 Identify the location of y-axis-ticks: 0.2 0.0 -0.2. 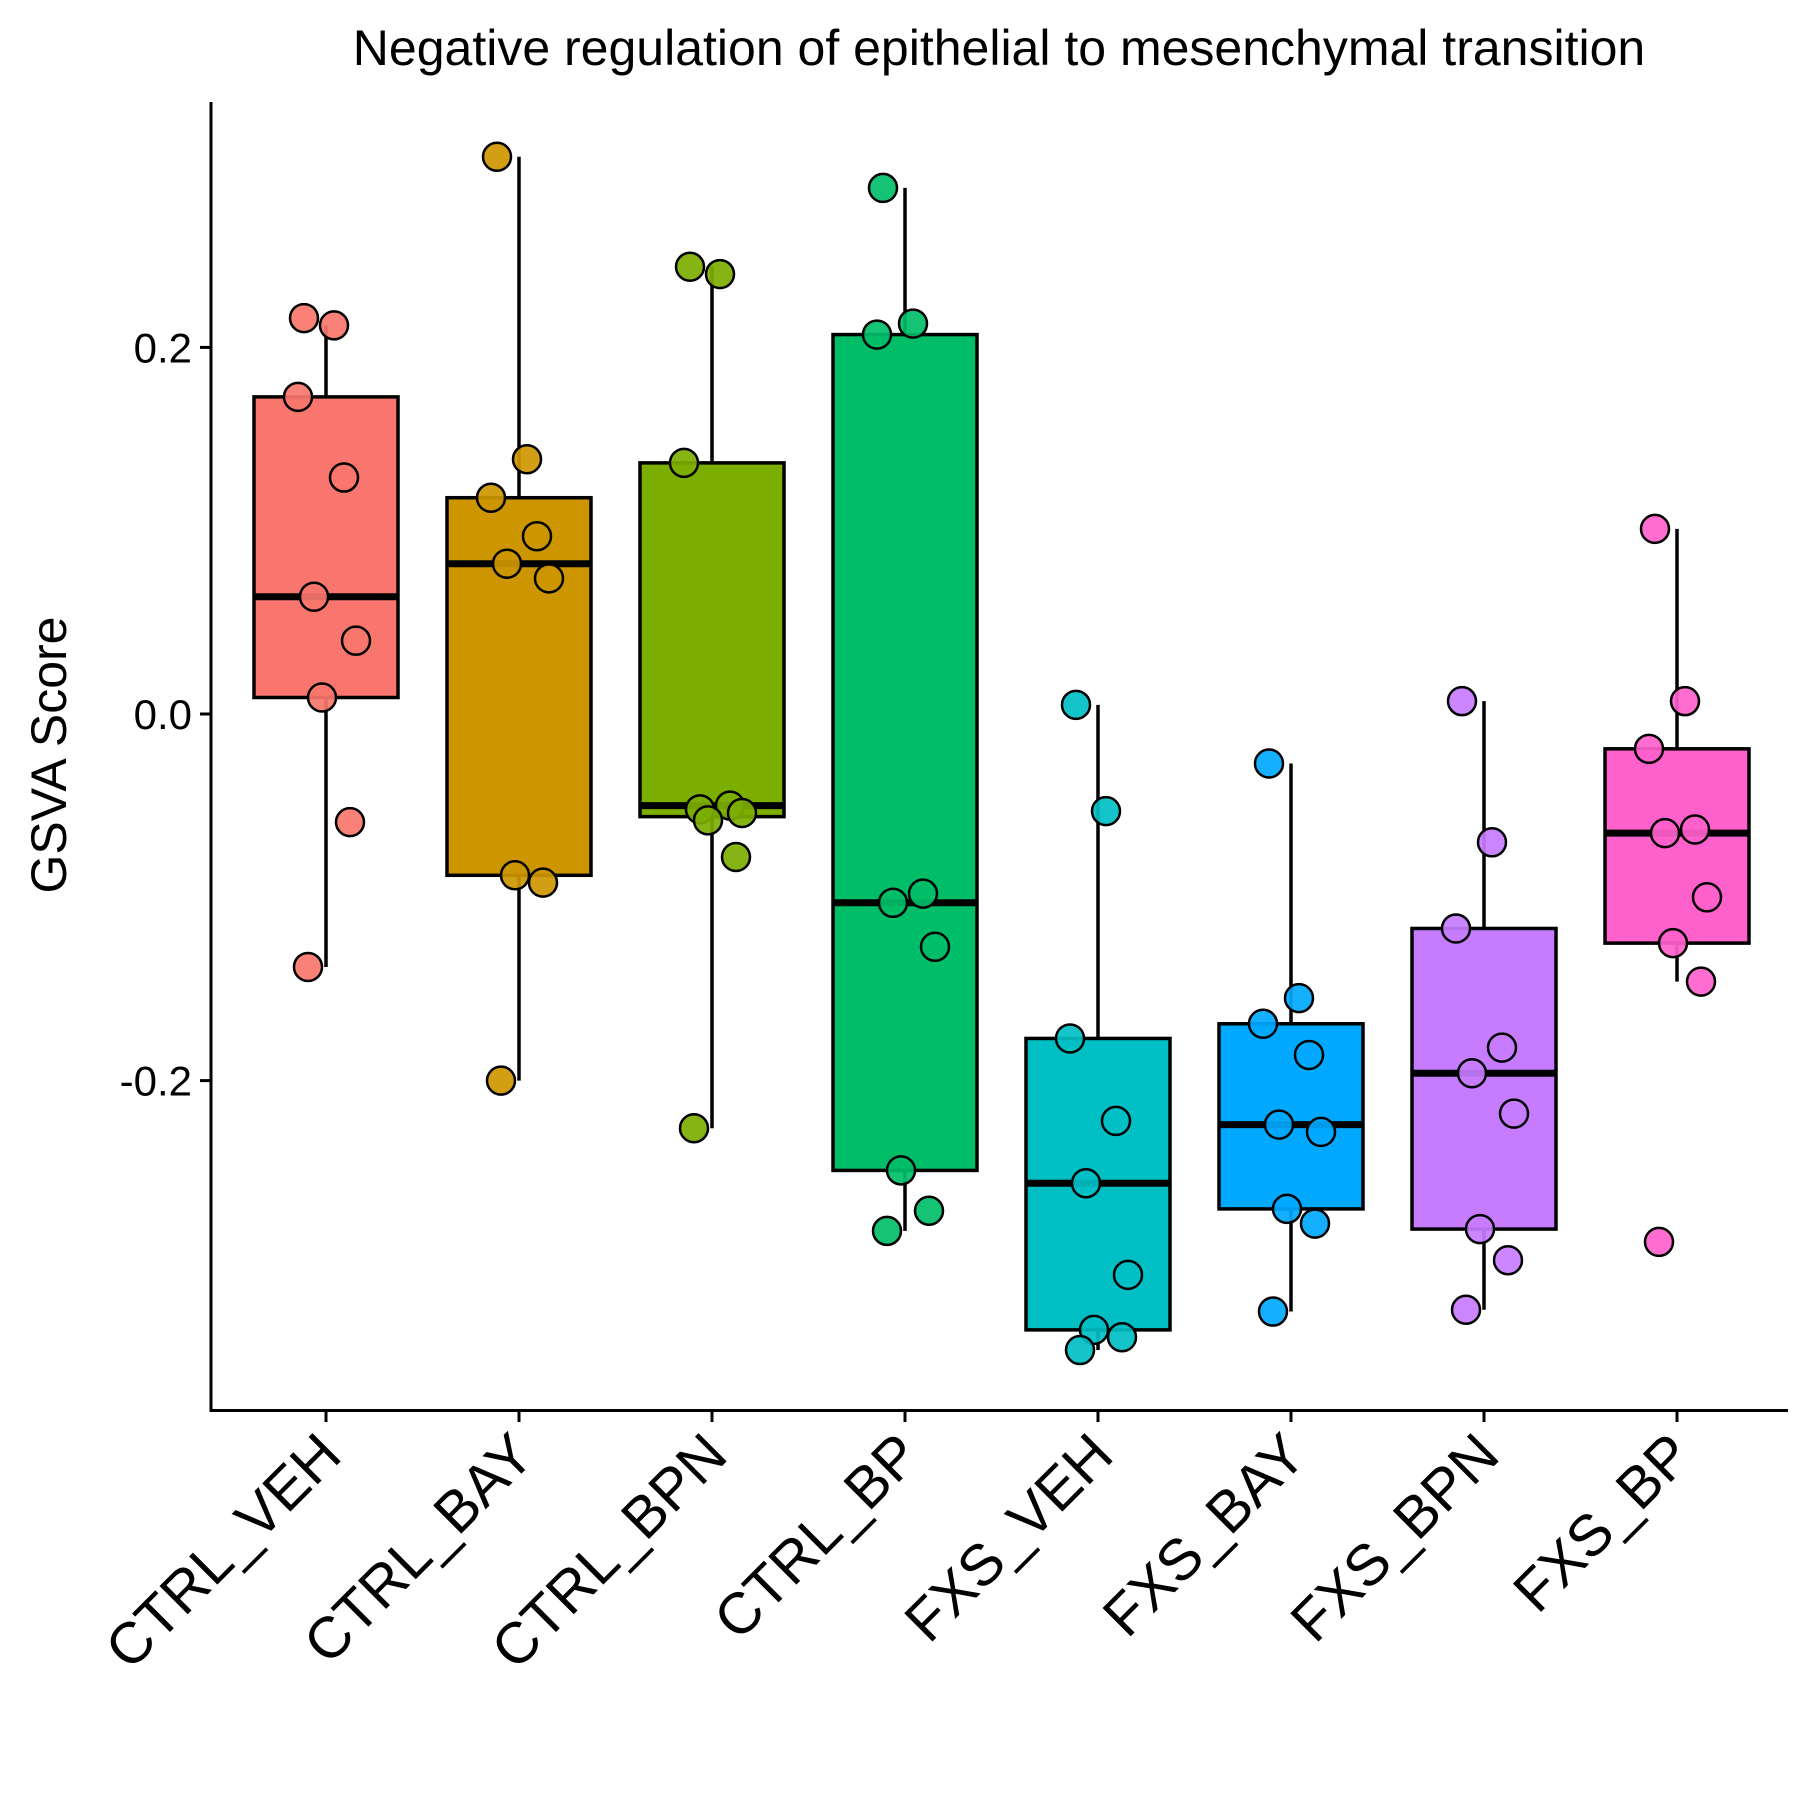
(165, 714).